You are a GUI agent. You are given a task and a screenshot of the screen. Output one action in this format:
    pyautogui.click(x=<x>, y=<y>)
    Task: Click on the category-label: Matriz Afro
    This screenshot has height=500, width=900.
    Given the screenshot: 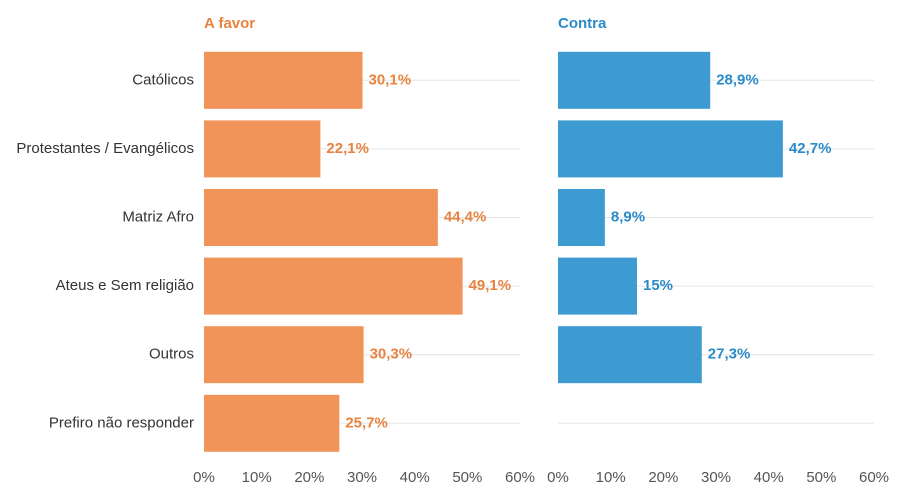 What is the action you would take?
    pyautogui.click(x=158, y=216)
    